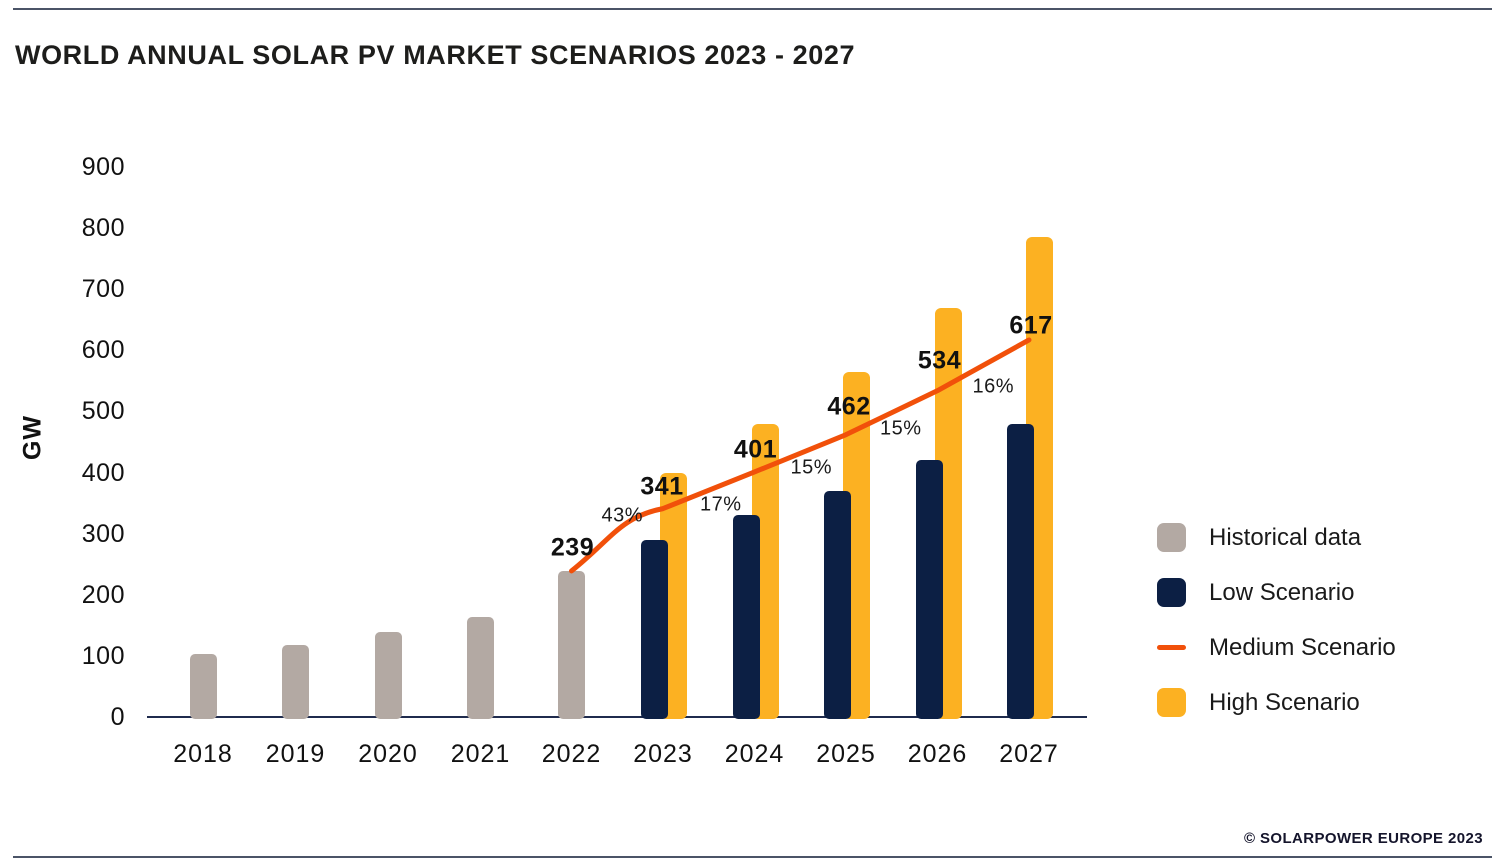 This screenshot has width=1500, height=867. I want to click on legend-item-medium-scenario: Medium Scenario, so click(1276, 647).